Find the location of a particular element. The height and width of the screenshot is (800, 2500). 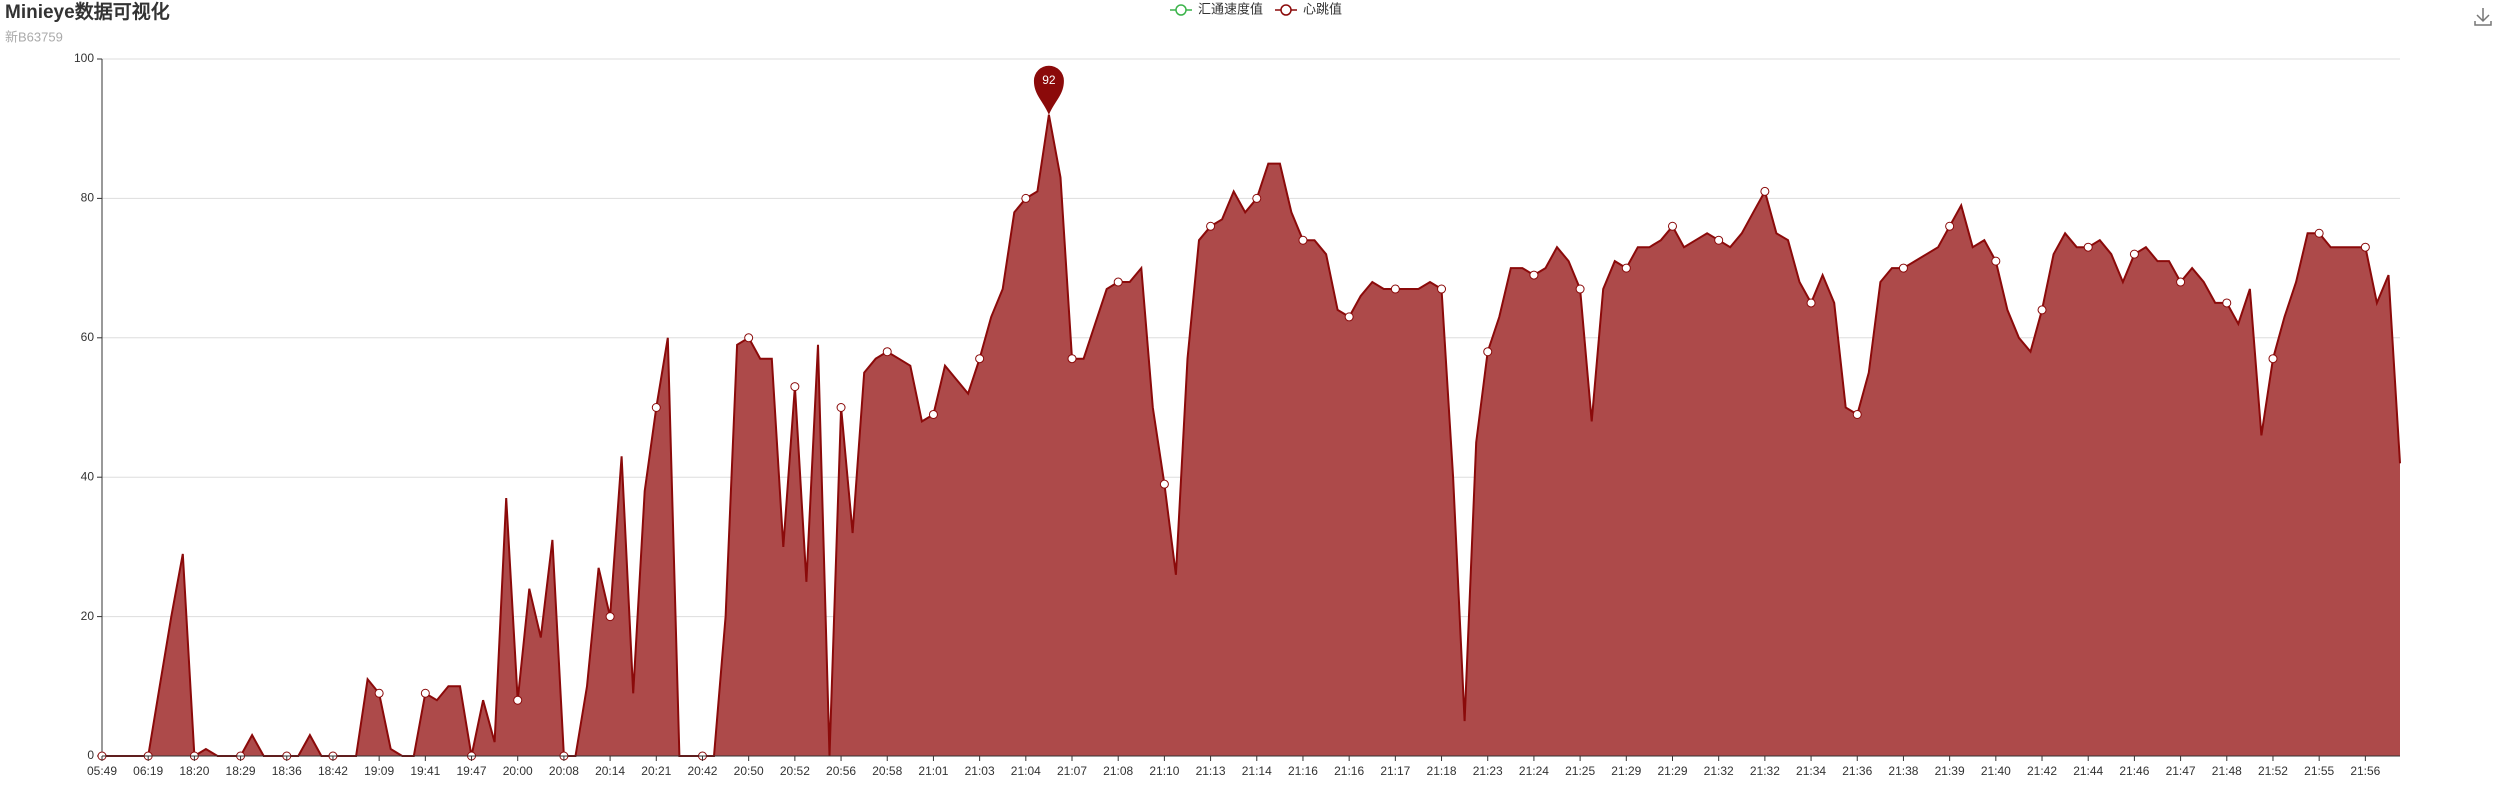

x-tick-label: 21:13 is located at coordinates (1211, 771).